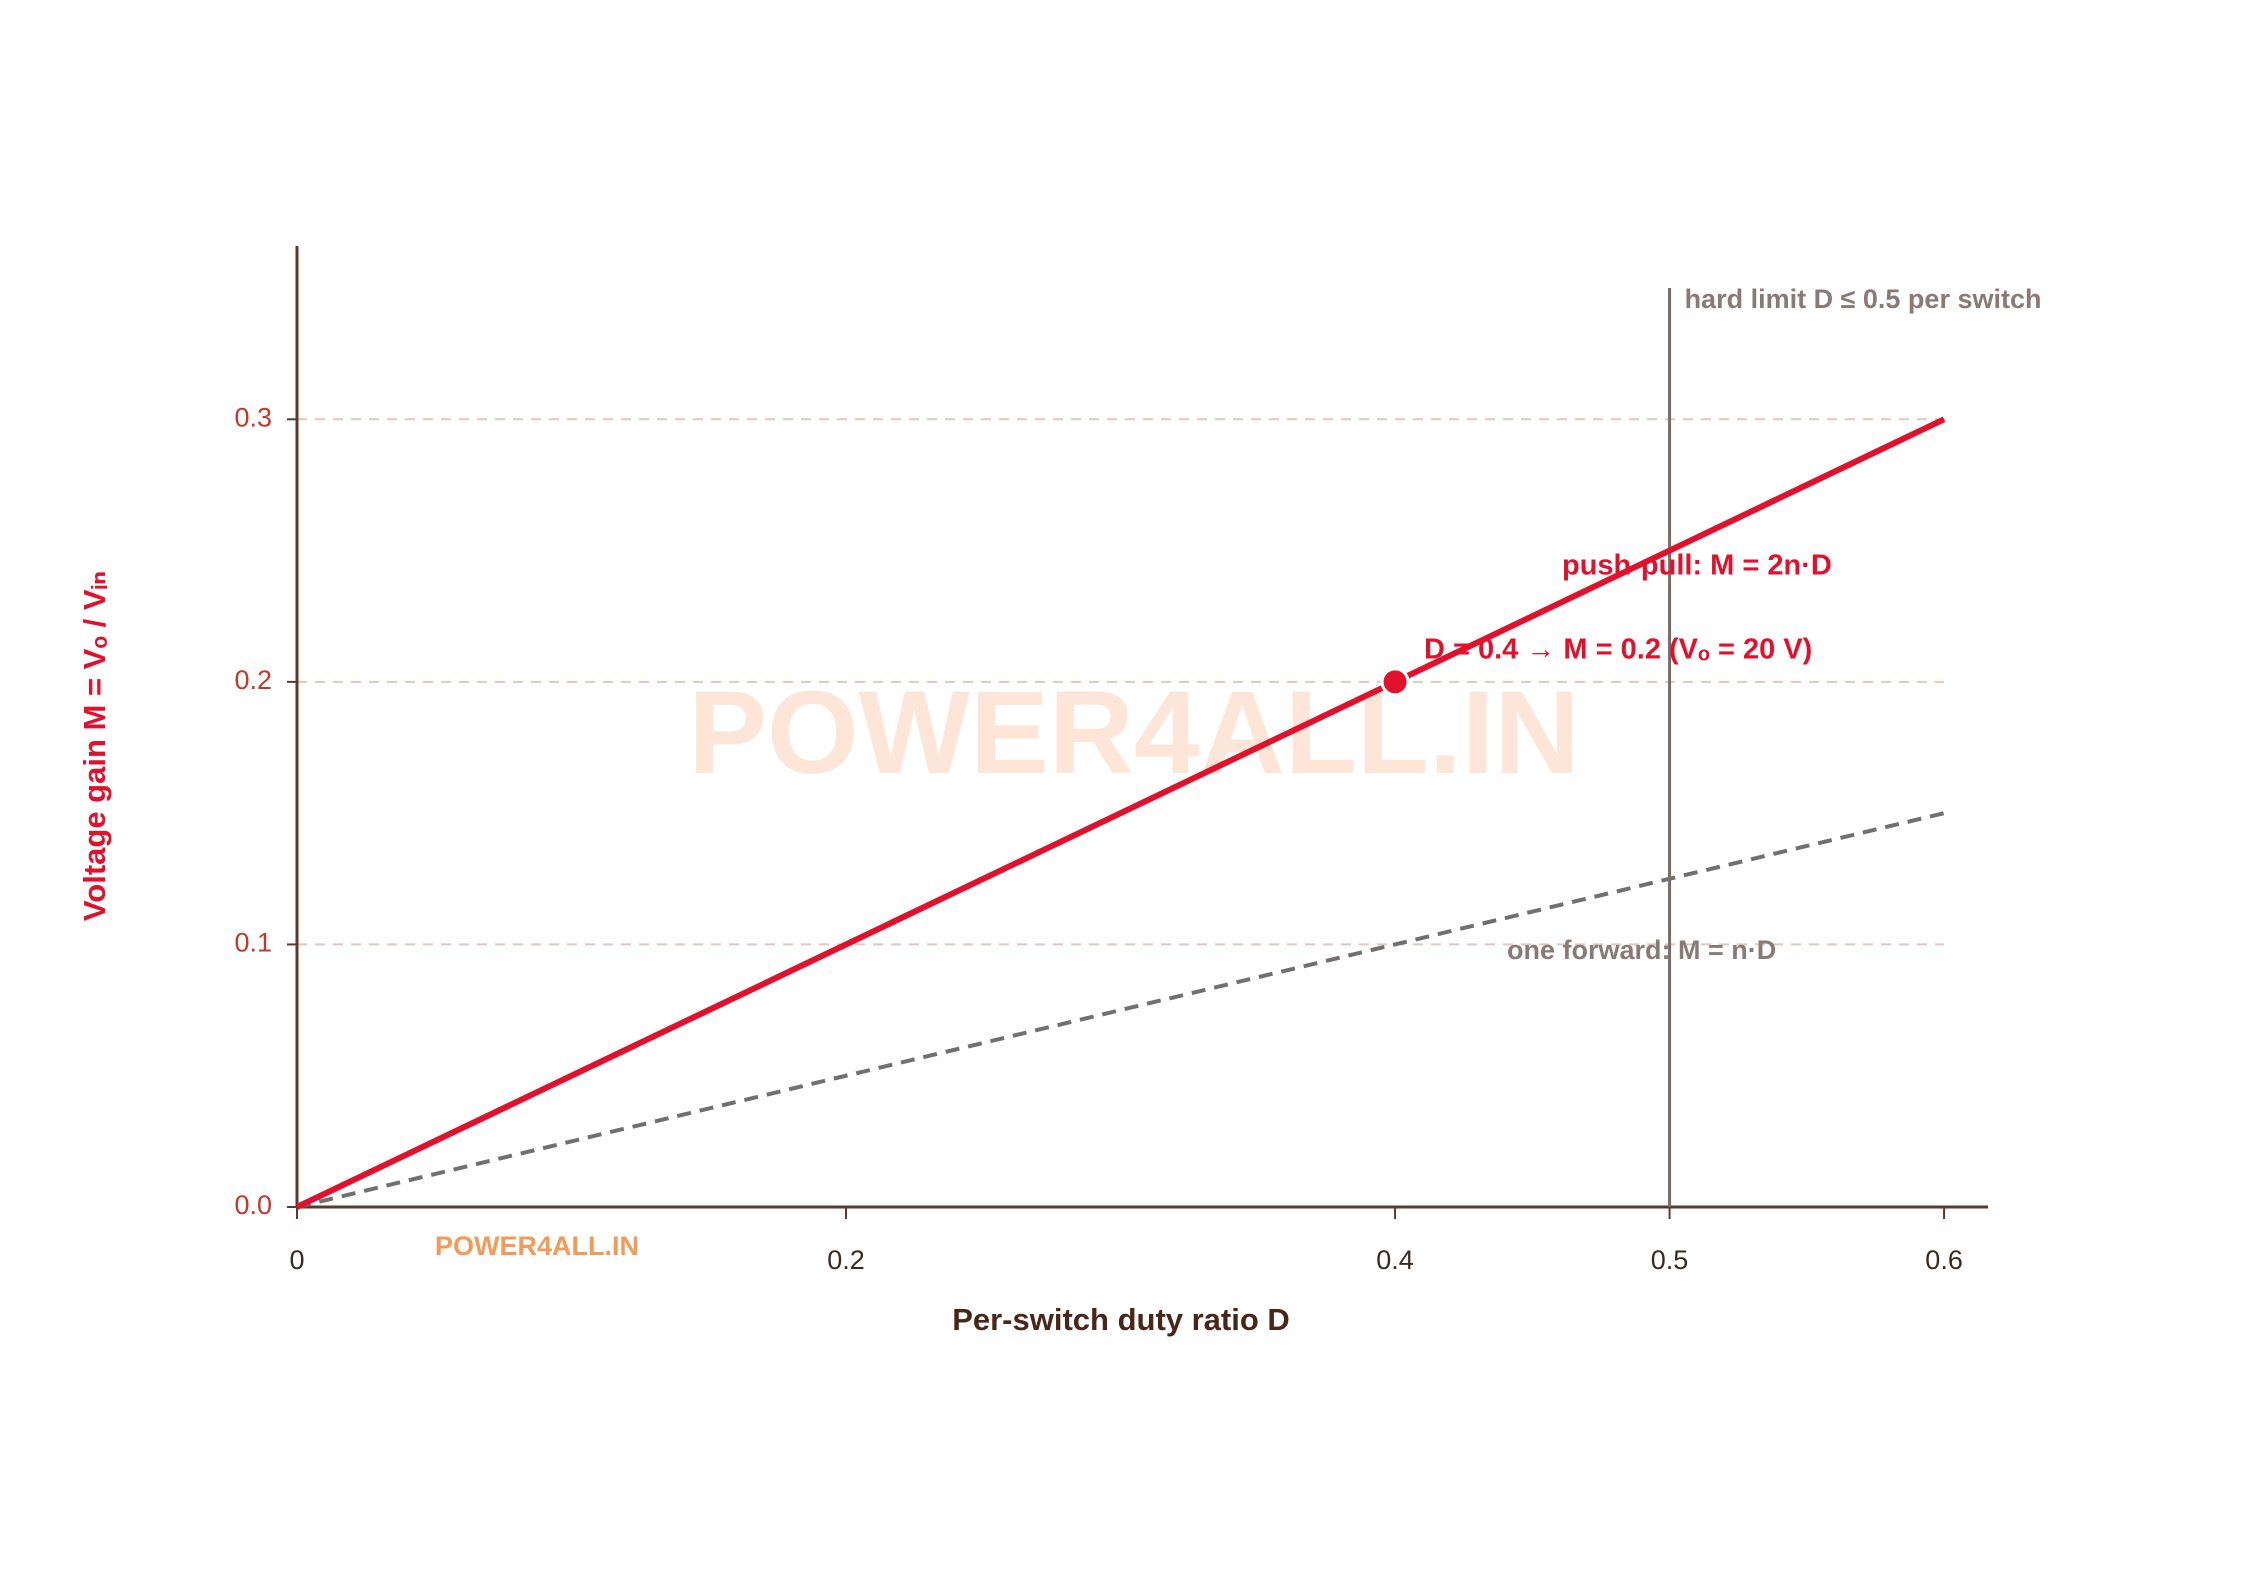 The image size is (2246, 1588). What do you see at coordinates (1395, 1260) in the screenshot?
I see `x-tick-label: 0.4` at bounding box center [1395, 1260].